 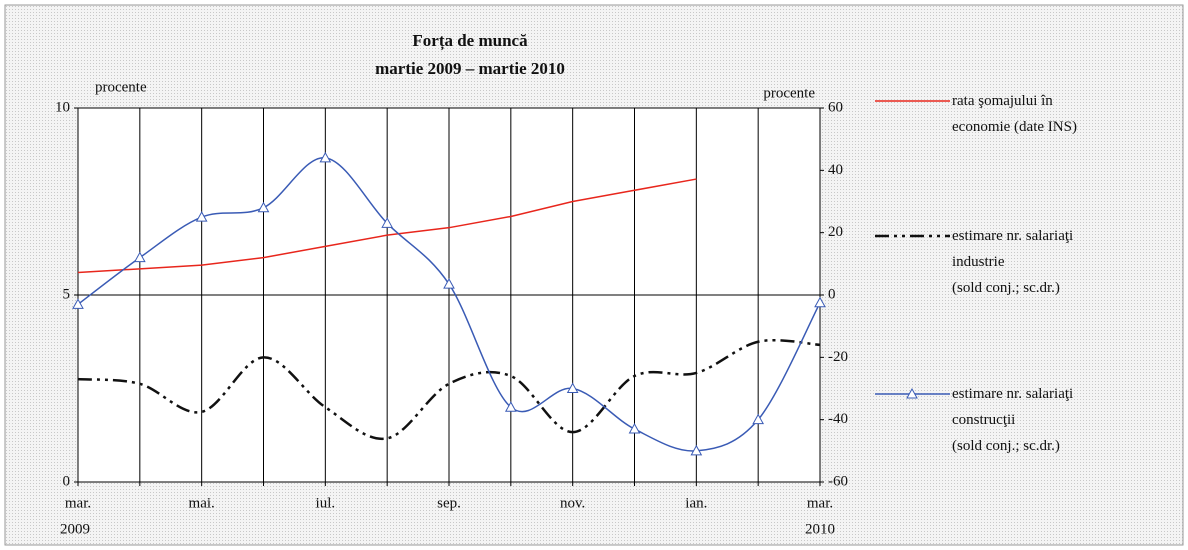 What do you see at coordinates (820, 529) in the screenshot?
I see `x-tick-year: 2010` at bounding box center [820, 529].